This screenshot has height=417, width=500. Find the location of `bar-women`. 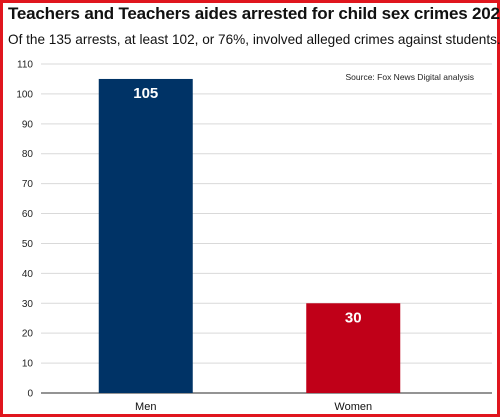

bar-women is located at coordinates (353, 348).